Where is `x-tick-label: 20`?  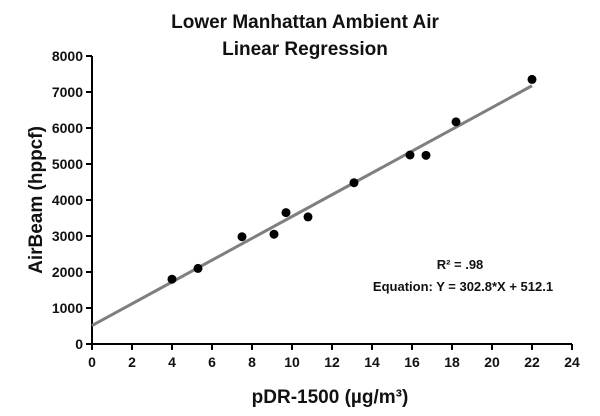
x-tick-label: 20 is located at coordinates (492, 362).